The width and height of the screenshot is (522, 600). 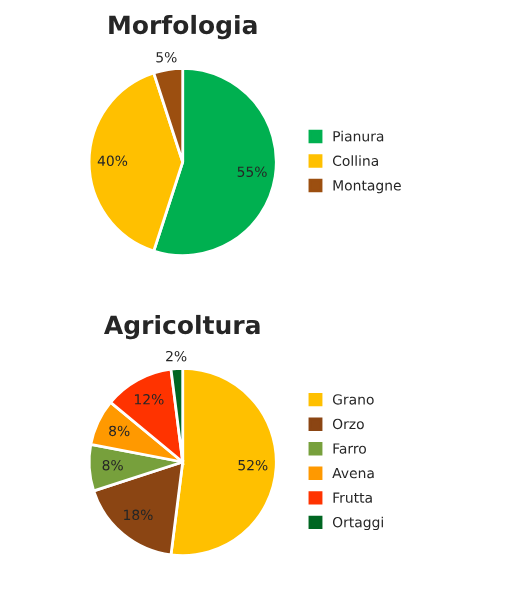 What do you see at coordinates (181, 327) in the screenshot?
I see `chart-title: Agricoltura` at bounding box center [181, 327].